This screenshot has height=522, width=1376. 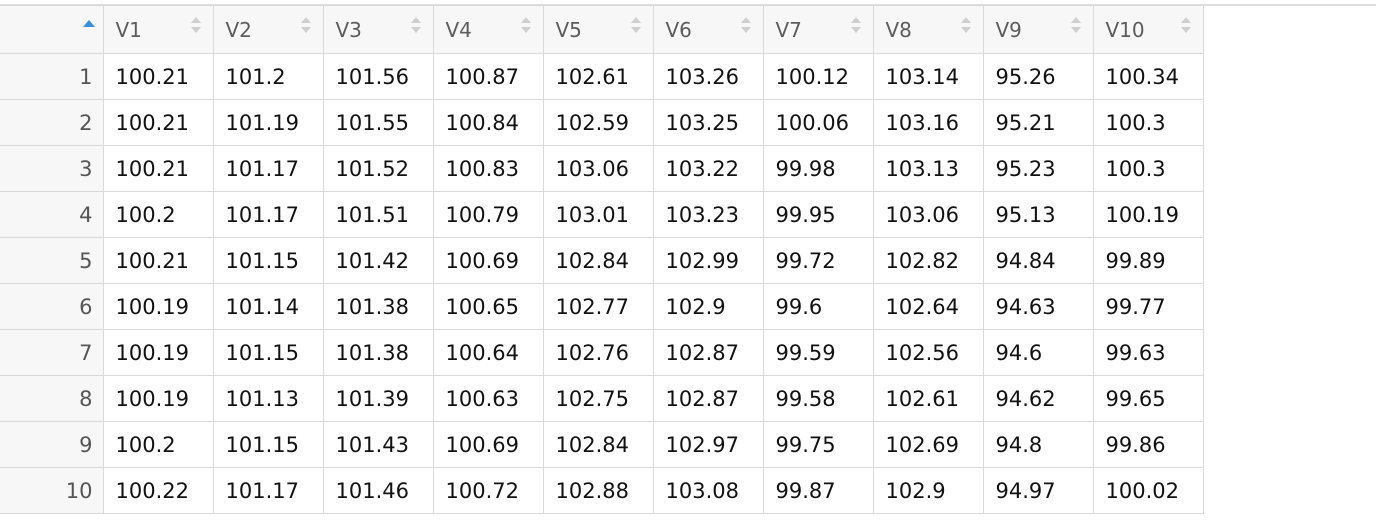 What do you see at coordinates (568, 29) in the screenshot?
I see `column-header-label: V5` at bounding box center [568, 29].